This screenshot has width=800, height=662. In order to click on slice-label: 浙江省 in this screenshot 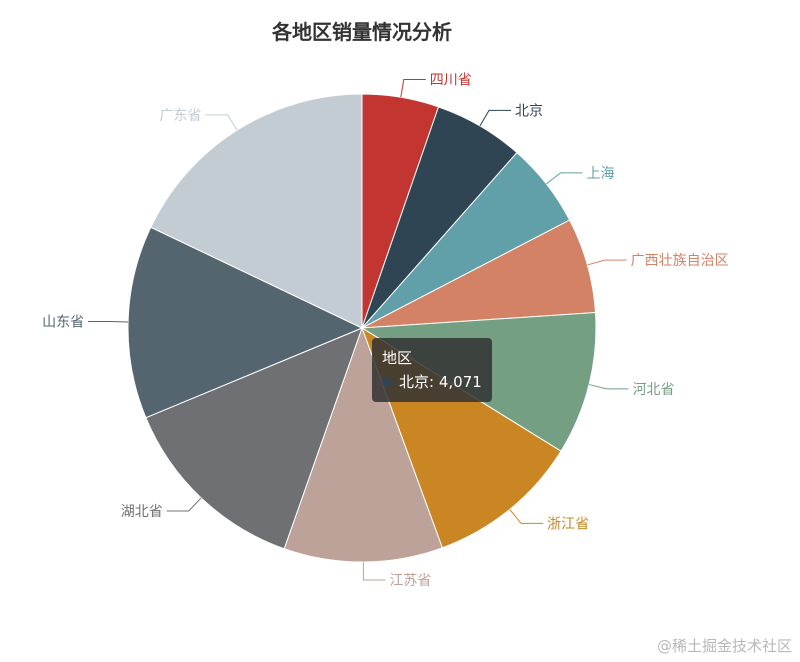, I will do `click(568, 524)`.